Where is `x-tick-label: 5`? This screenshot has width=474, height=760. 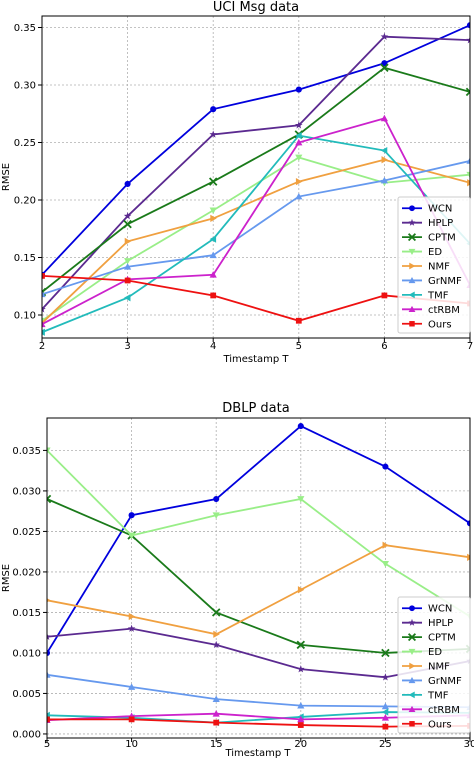
x-tick-label: 5 is located at coordinates (47, 744).